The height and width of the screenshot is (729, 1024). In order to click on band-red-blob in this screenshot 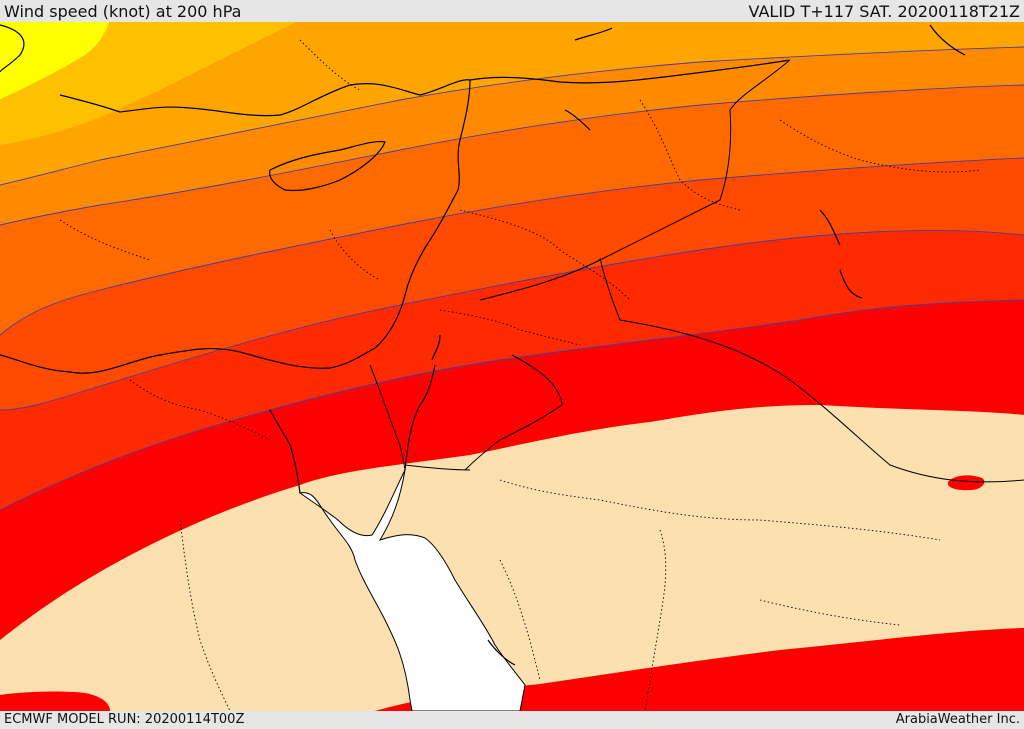, I will do `click(55, 701)`.